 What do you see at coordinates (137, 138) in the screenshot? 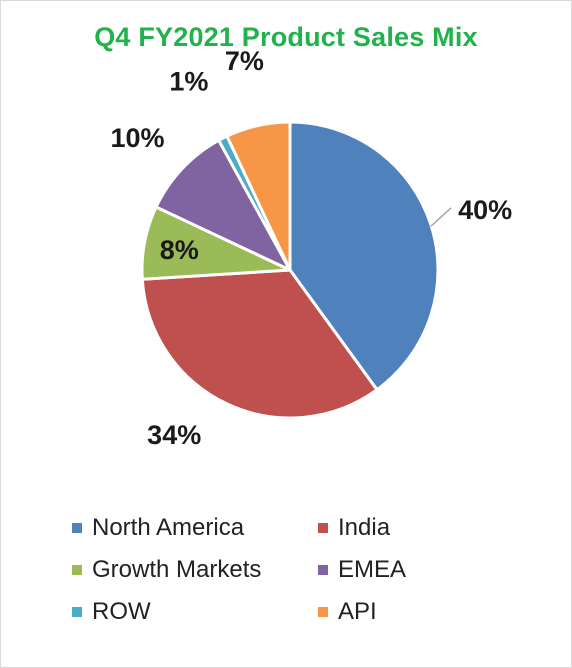
I see `data-label-emea: 10%` at bounding box center [137, 138].